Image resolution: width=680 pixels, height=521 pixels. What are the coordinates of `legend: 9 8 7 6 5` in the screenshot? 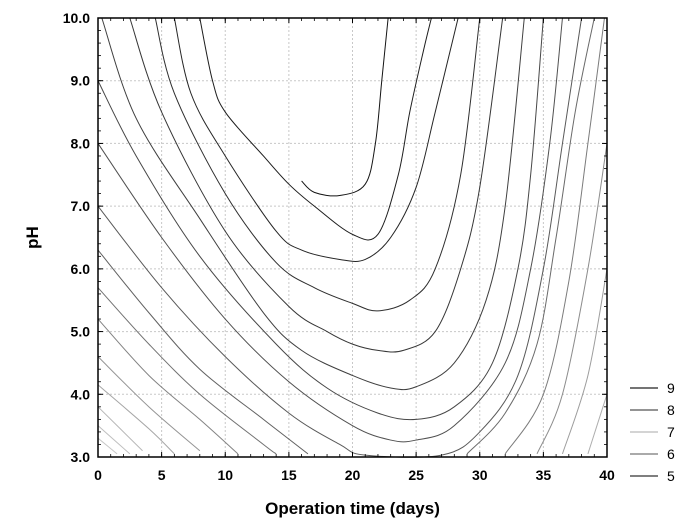 It's located at (652, 432).